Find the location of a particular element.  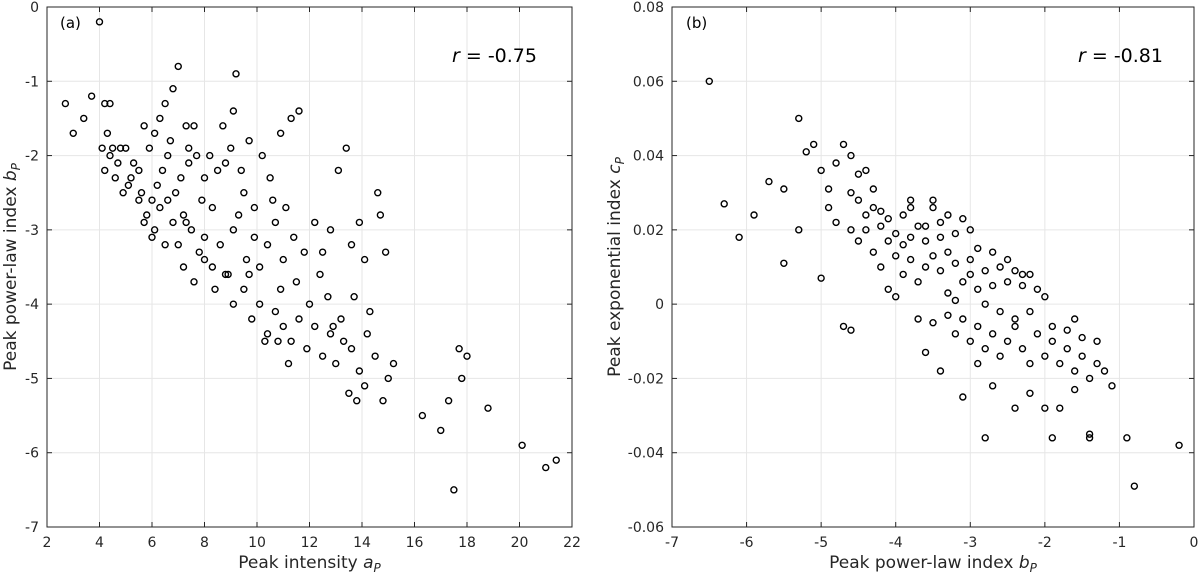

x-axis-label-b-var: b is located at coordinates (1024, 563).